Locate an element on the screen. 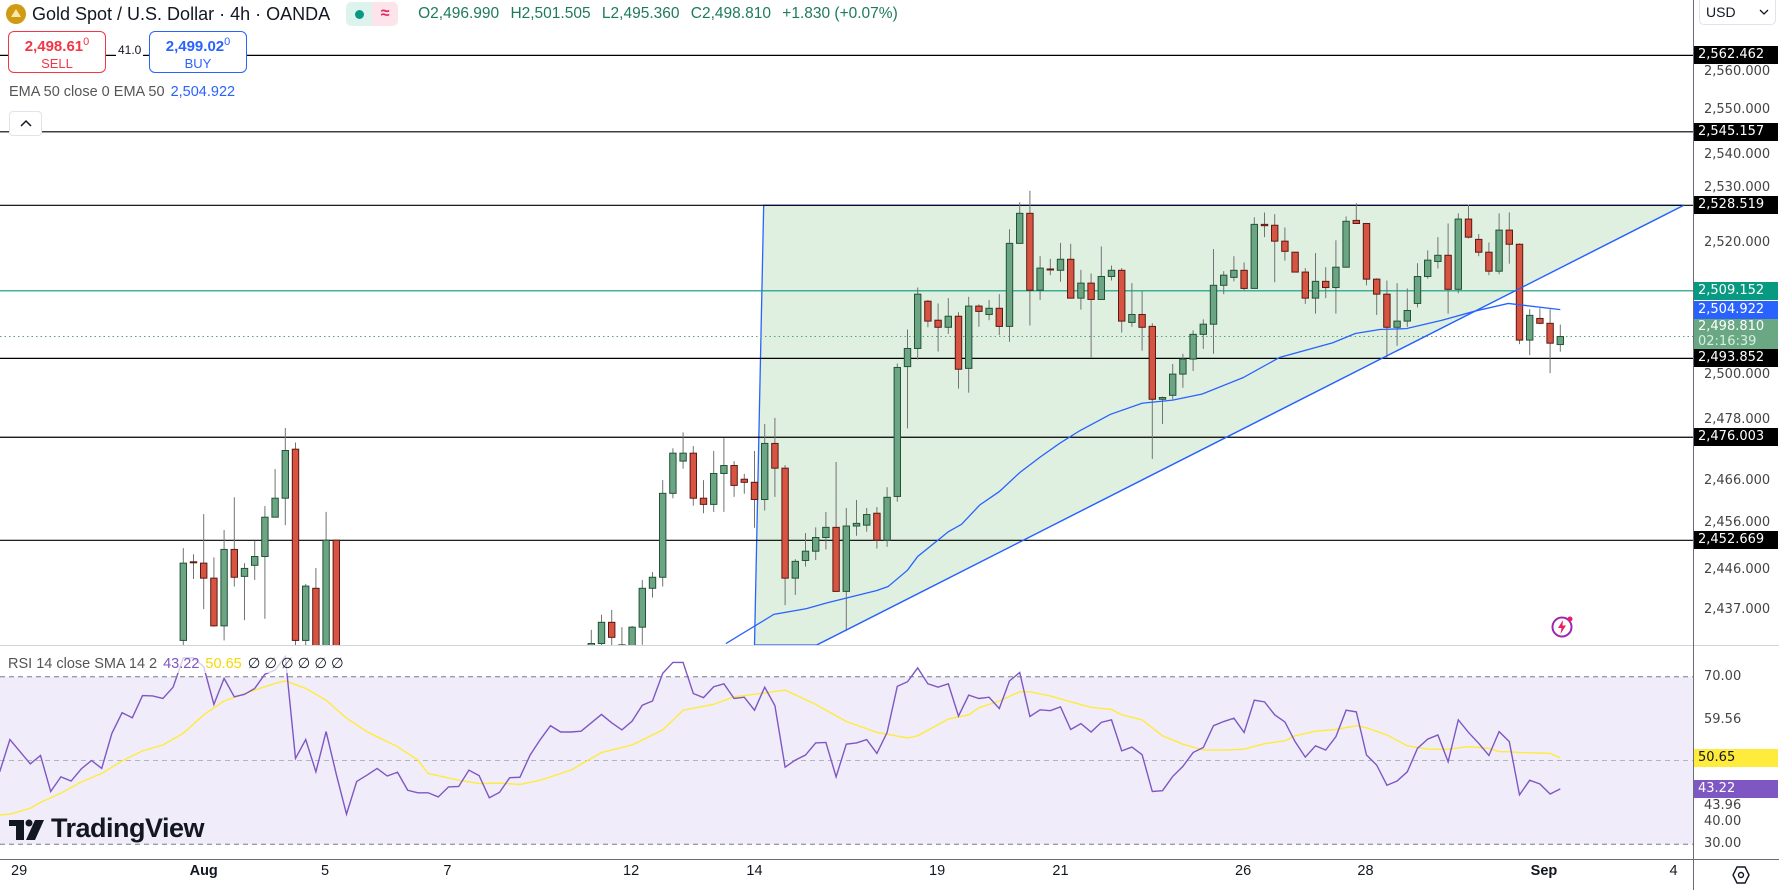 The width and height of the screenshot is (1779, 890). sell-button: 2,498.610 SELL is located at coordinates (57, 52).